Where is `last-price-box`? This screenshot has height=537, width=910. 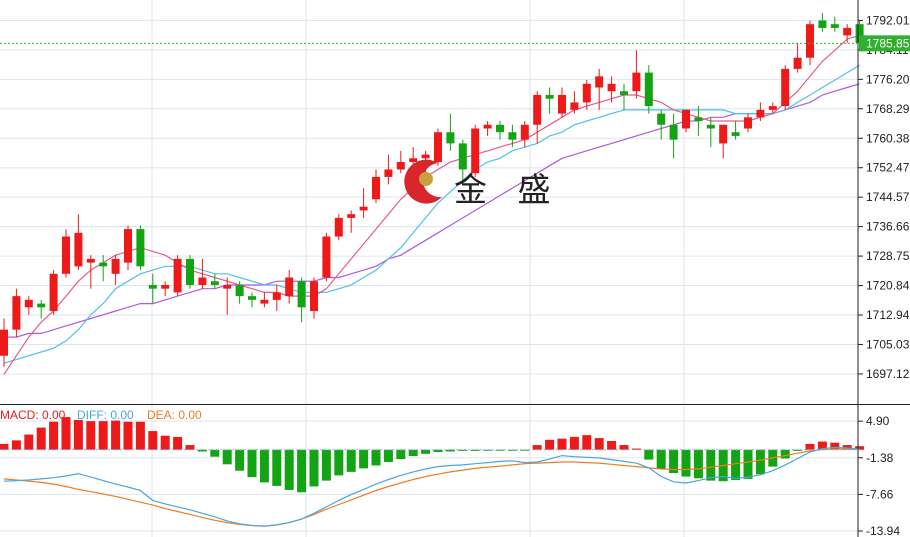
last-price-box is located at coordinates (884, 43).